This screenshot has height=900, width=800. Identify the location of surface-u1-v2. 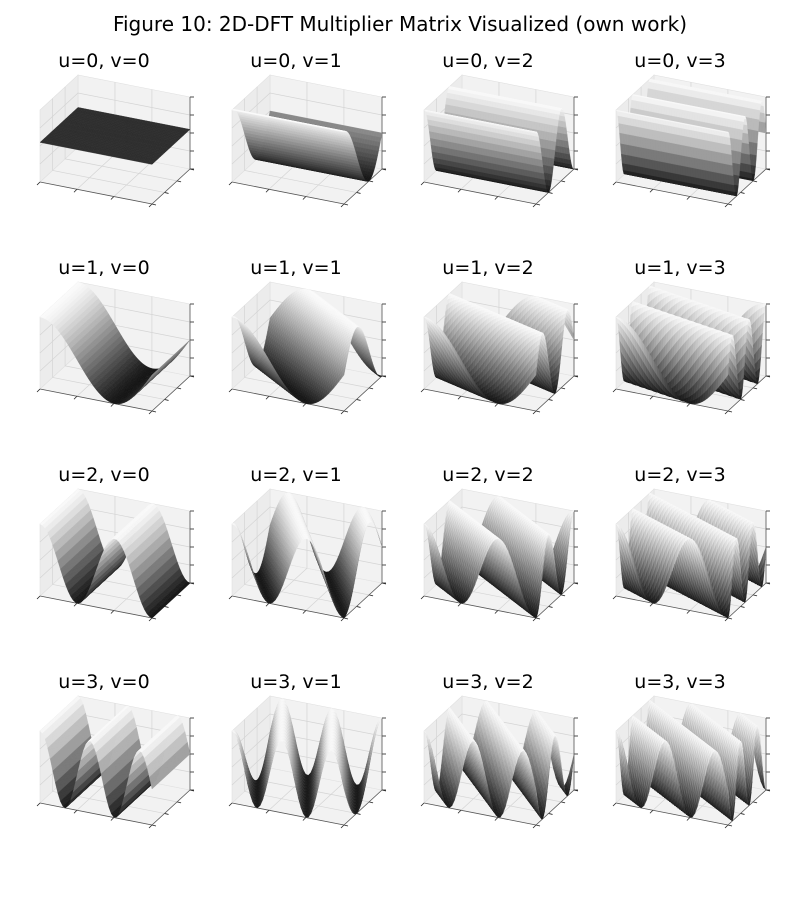
(499, 349).